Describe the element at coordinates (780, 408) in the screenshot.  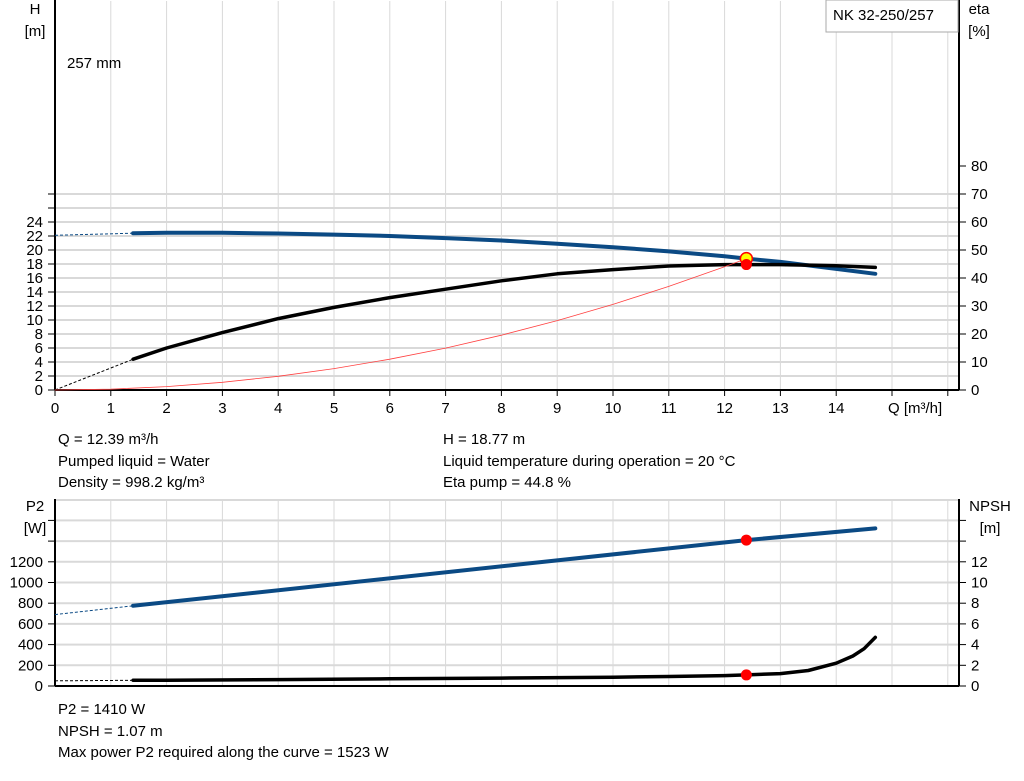
I see `x-tick-label: 13` at that location.